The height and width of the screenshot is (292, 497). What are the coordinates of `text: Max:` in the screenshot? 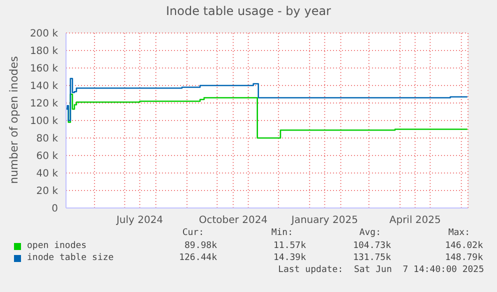 It's located at (459, 233).